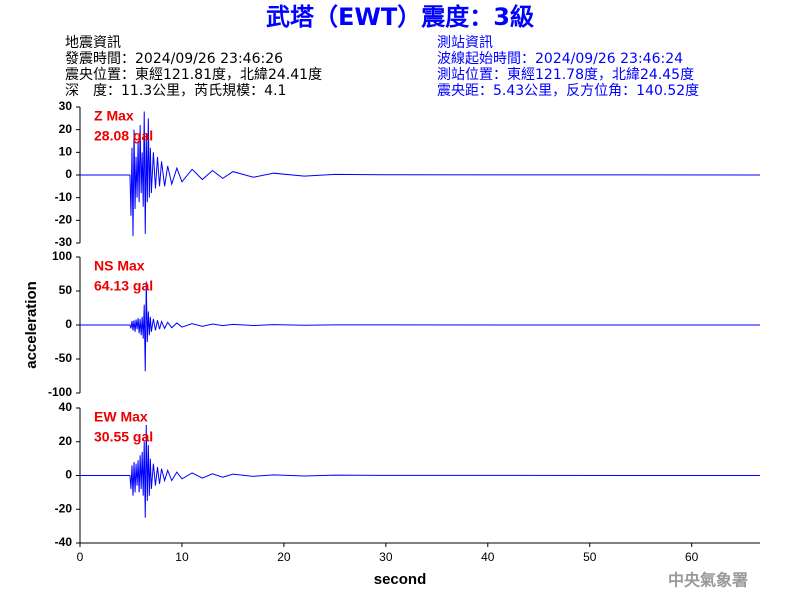 This screenshot has width=800, height=600. Describe the element at coordinates (692, 557) in the screenshot. I see `x-tick-label: 60` at that location.